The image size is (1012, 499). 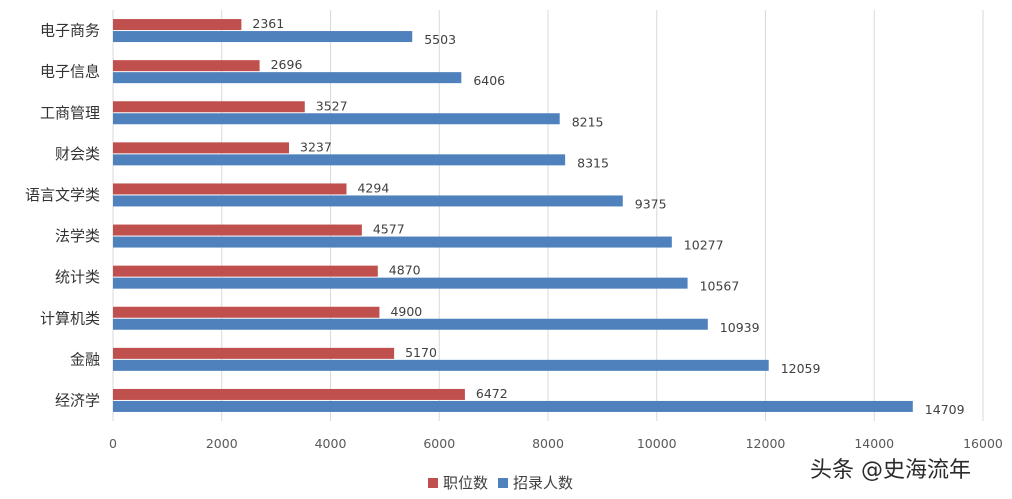 What do you see at coordinates (983, 443) in the screenshot?
I see `x-tick-label: 16000` at bounding box center [983, 443].